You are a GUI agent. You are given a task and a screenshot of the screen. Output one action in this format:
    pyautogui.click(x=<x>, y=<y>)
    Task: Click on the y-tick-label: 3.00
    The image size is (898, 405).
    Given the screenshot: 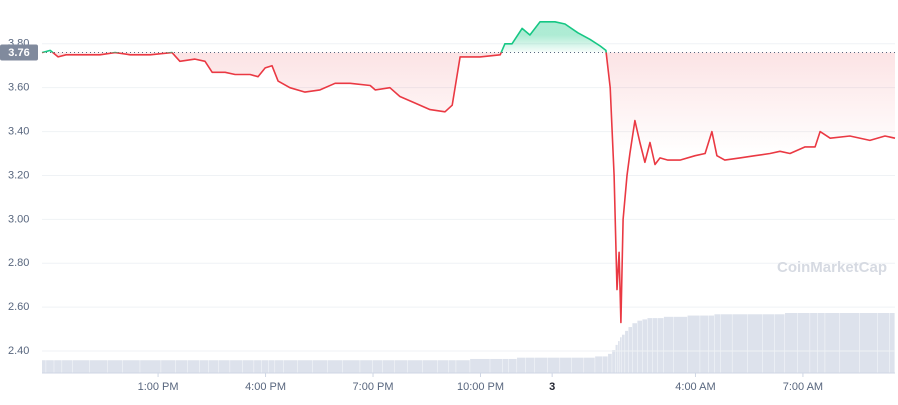 What is the action you would take?
    pyautogui.click(x=18, y=219)
    